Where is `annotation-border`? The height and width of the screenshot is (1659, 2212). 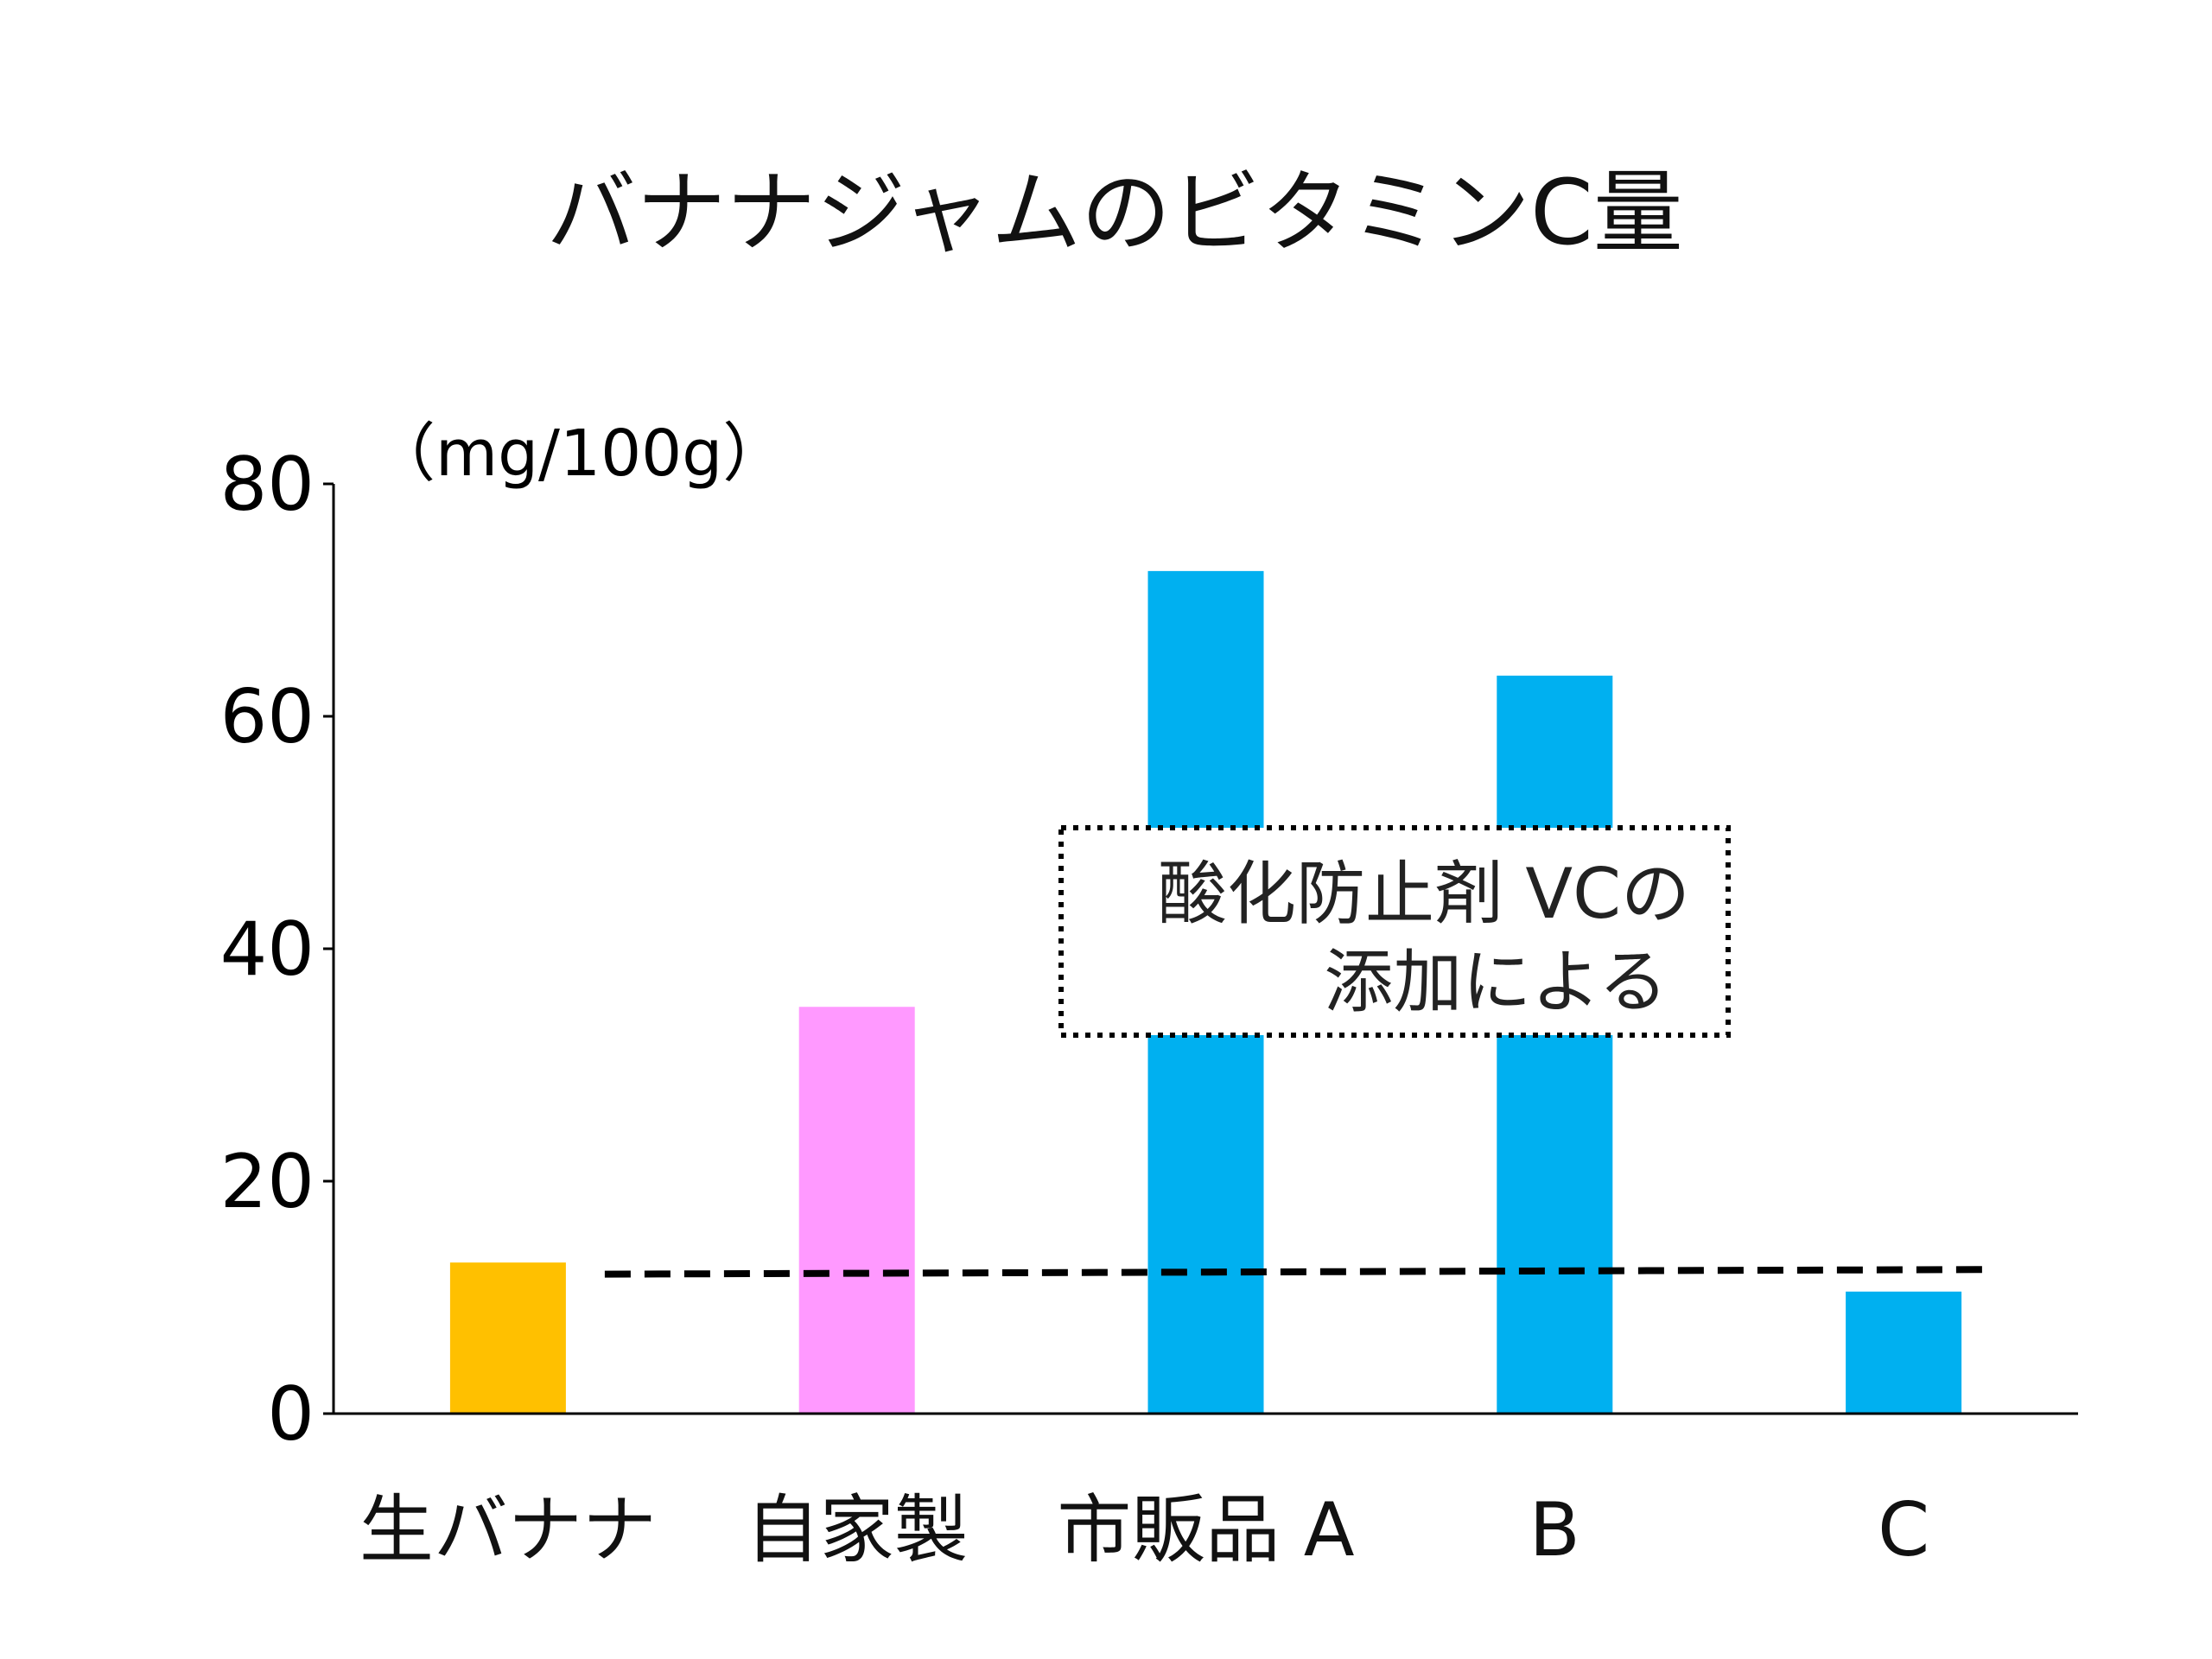 annotation-border is located at coordinates (1394, 932).